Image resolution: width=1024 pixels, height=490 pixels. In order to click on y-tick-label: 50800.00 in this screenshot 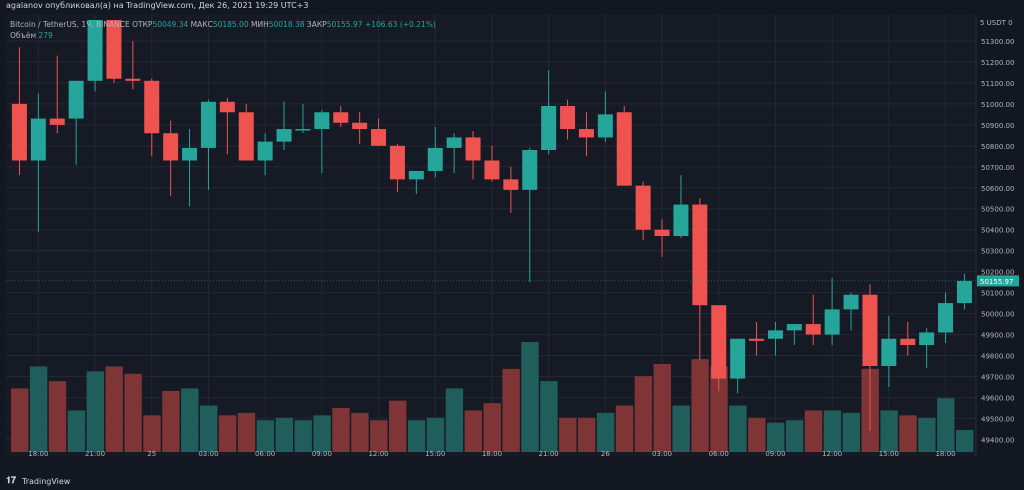, I will do `click(997, 147)`.